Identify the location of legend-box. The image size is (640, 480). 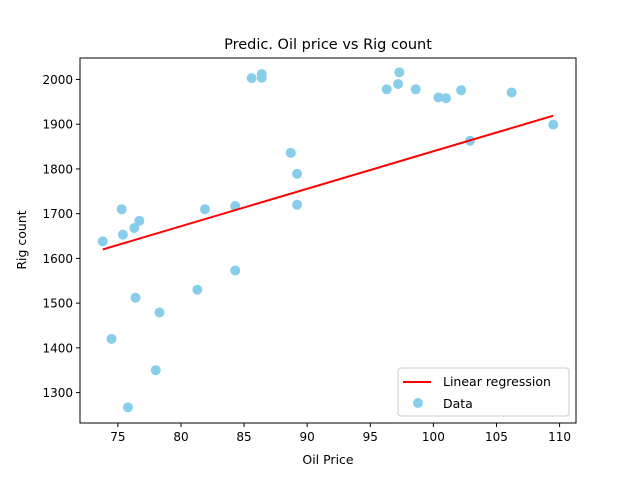
(483, 392).